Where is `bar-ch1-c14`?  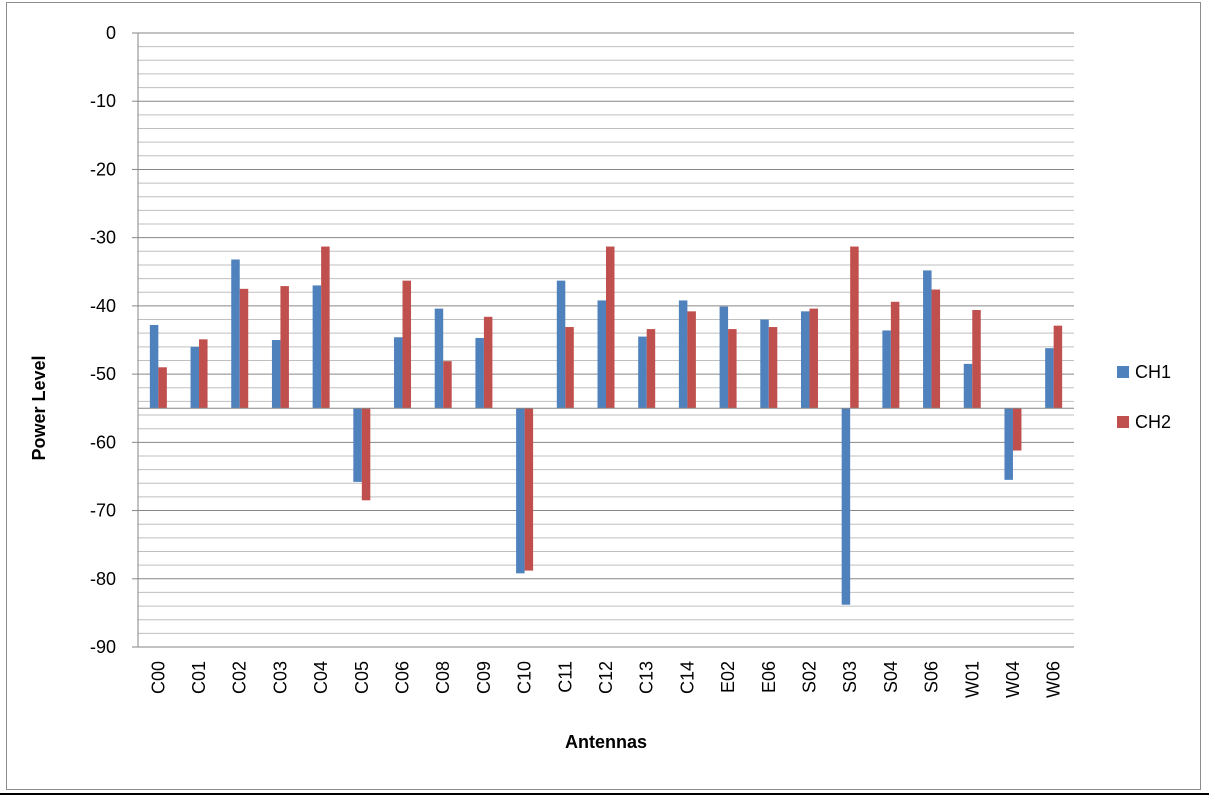
bar-ch1-c14 is located at coordinates (683, 354).